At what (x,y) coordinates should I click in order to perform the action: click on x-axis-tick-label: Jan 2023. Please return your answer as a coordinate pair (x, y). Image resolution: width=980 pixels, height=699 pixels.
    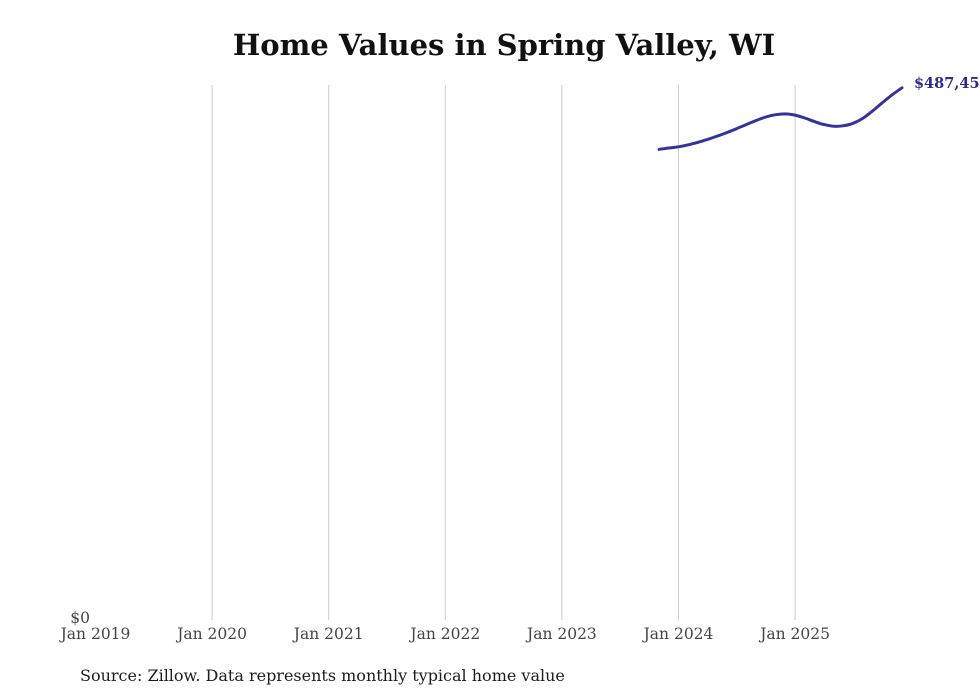
    Looking at the image, I should click on (561, 634).